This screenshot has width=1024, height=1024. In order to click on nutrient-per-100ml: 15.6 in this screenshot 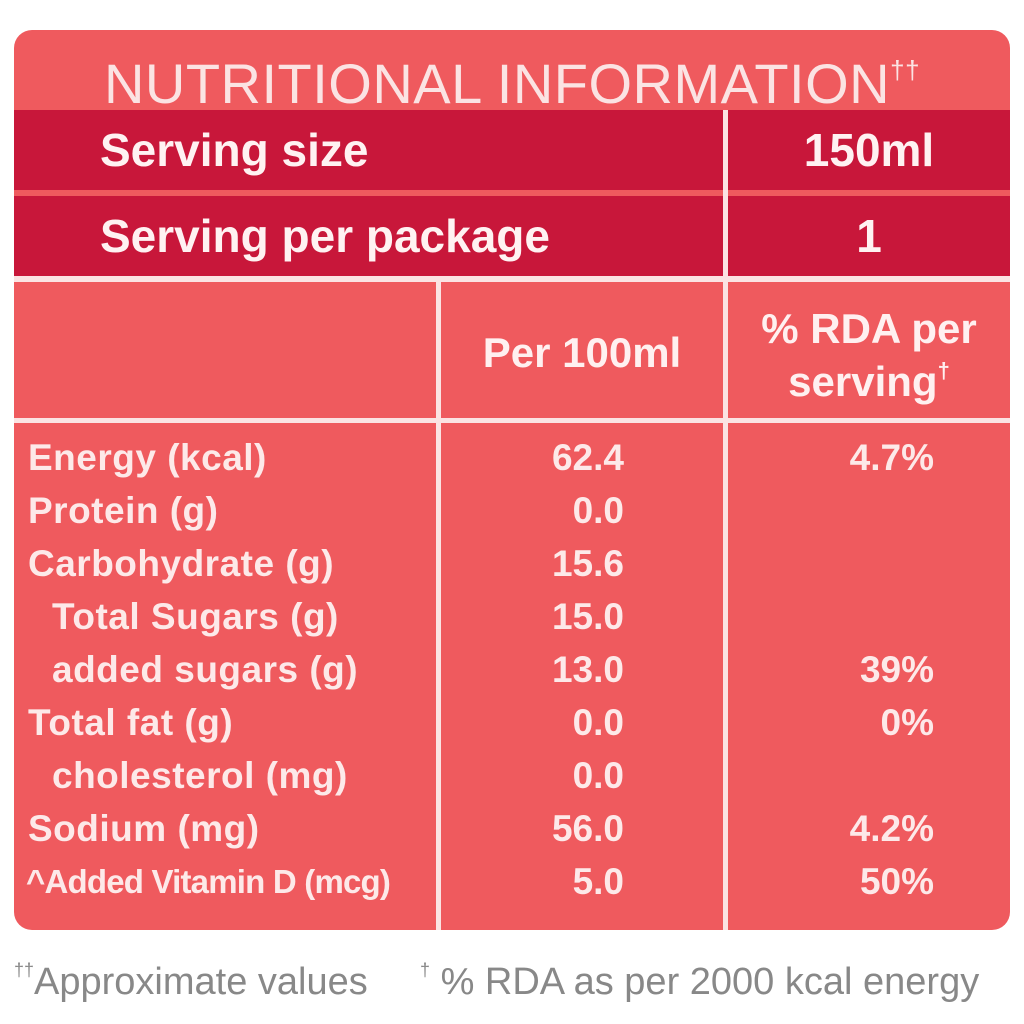, I will do `click(587, 563)`.